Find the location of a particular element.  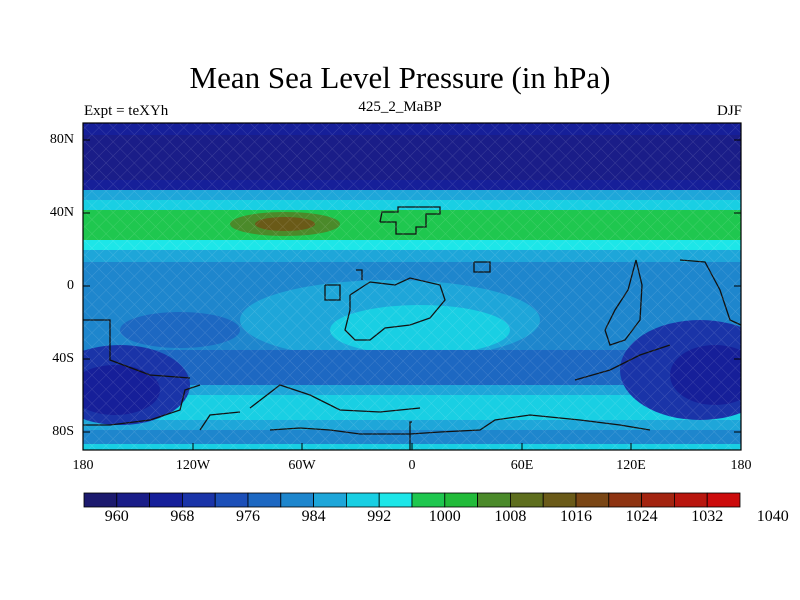

colorbar-label: 1032 is located at coordinates (707, 516).